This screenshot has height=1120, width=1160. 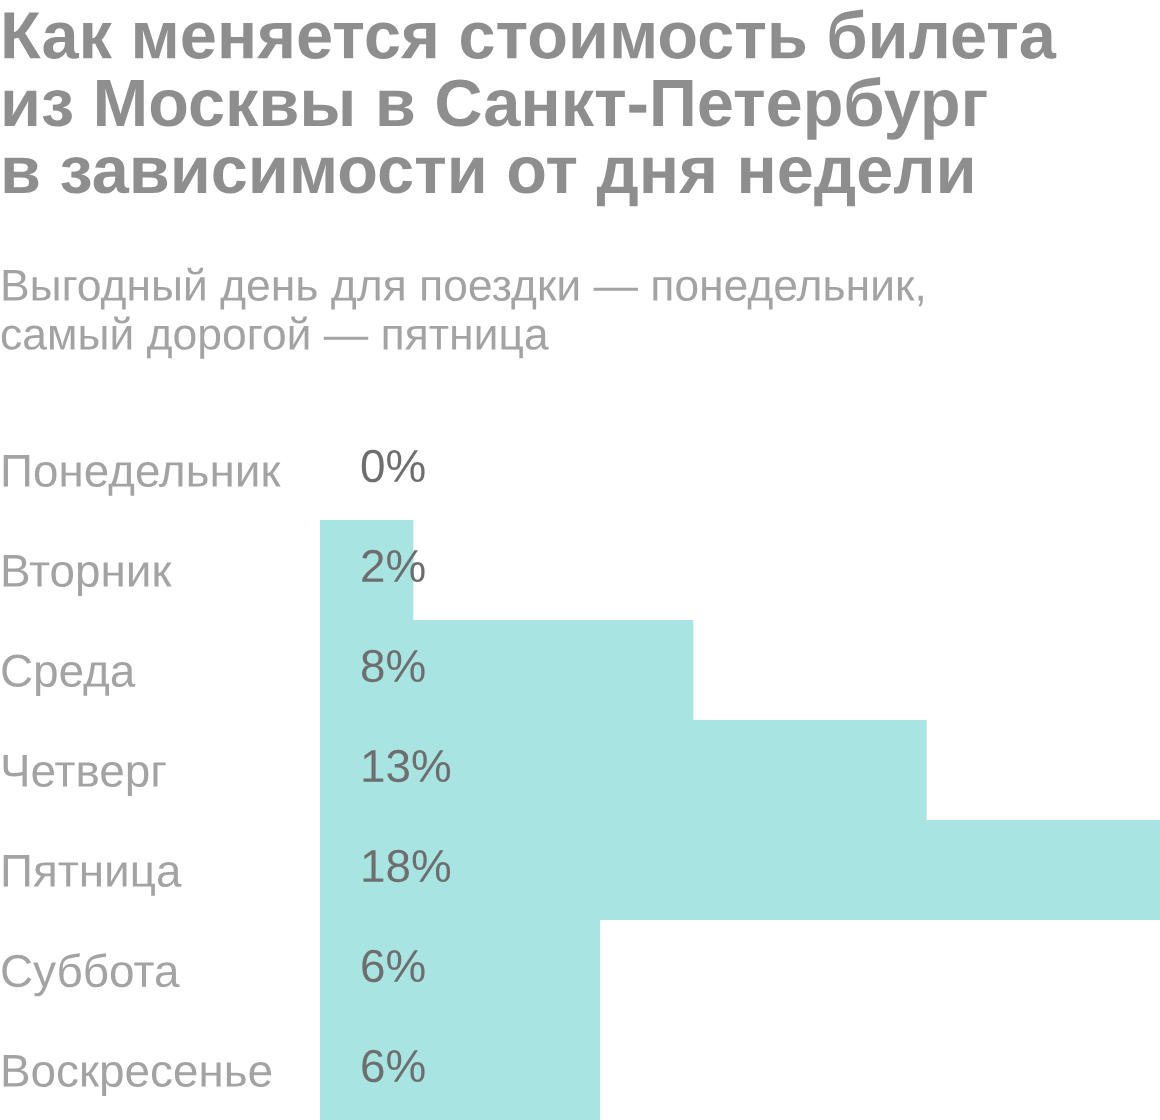 What do you see at coordinates (91, 975) in the screenshot?
I see `y-tick-label: Суббота` at bounding box center [91, 975].